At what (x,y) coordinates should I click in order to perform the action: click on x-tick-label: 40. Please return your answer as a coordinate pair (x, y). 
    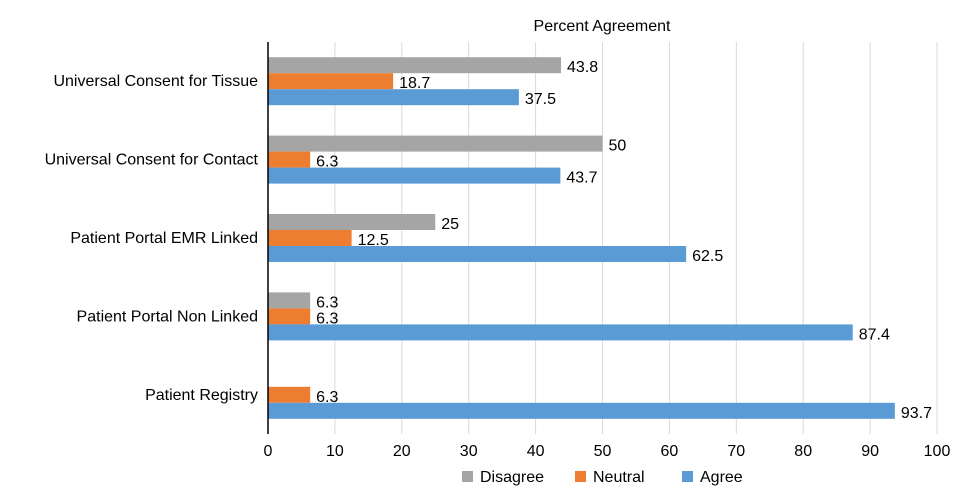
    Looking at the image, I should click on (536, 451).